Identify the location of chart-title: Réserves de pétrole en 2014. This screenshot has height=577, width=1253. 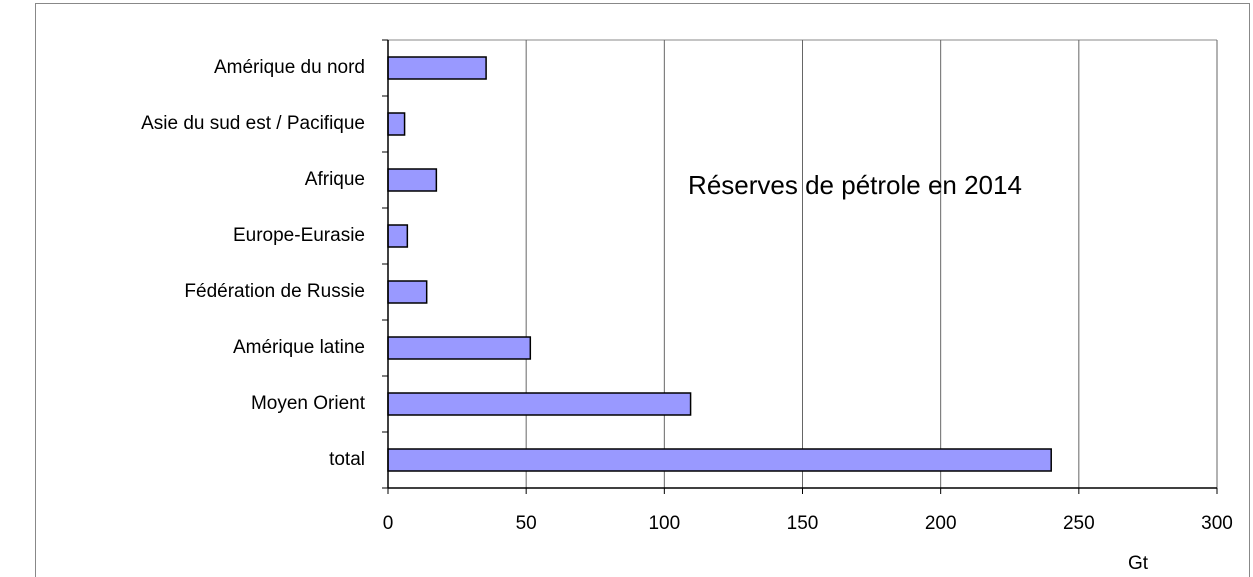
(855, 185).